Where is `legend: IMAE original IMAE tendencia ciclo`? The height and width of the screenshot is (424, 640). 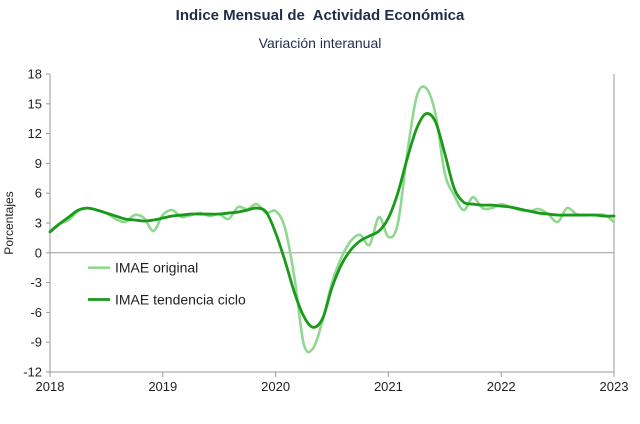 legend: IMAE original IMAE tendencia ciclo is located at coordinates (167, 283).